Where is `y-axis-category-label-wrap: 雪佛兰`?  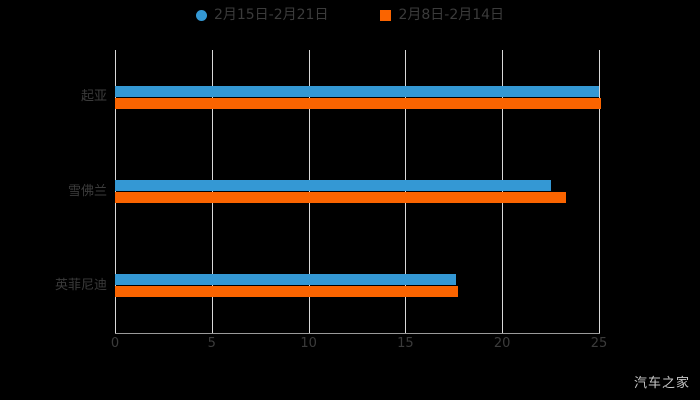 y-axis-category-label-wrap: 雪佛兰 is located at coordinates (53, 191).